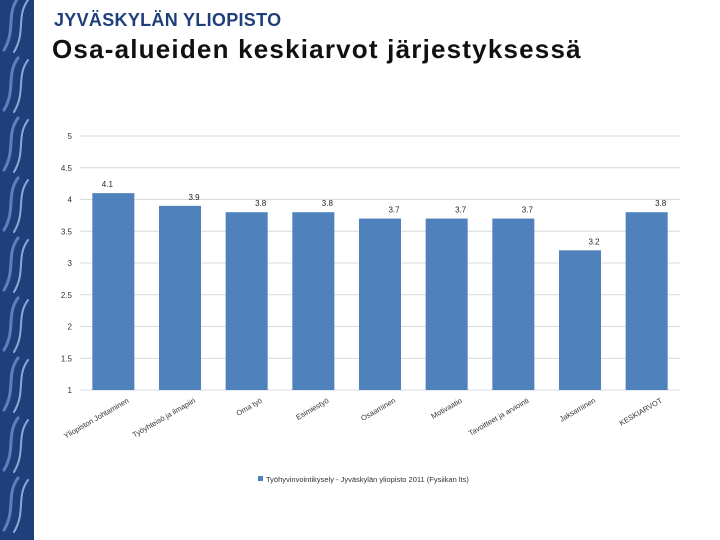 This screenshot has width=720, height=540. What do you see at coordinates (260, 478) in the screenshot?
I see `legend-swatch` at bounding box center [260, 478].